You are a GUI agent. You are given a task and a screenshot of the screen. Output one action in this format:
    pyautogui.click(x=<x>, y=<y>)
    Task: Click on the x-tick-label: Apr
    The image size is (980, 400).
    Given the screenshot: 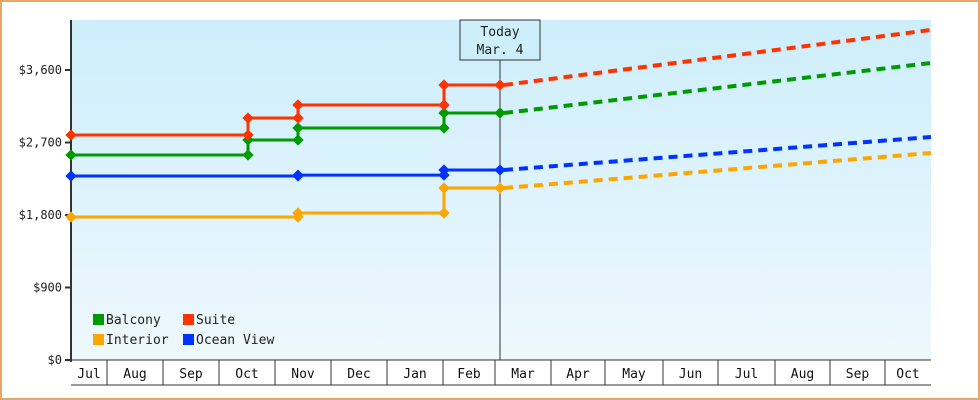 What is the action you would take?
    pyautogui.click(x=578, y=374)
    